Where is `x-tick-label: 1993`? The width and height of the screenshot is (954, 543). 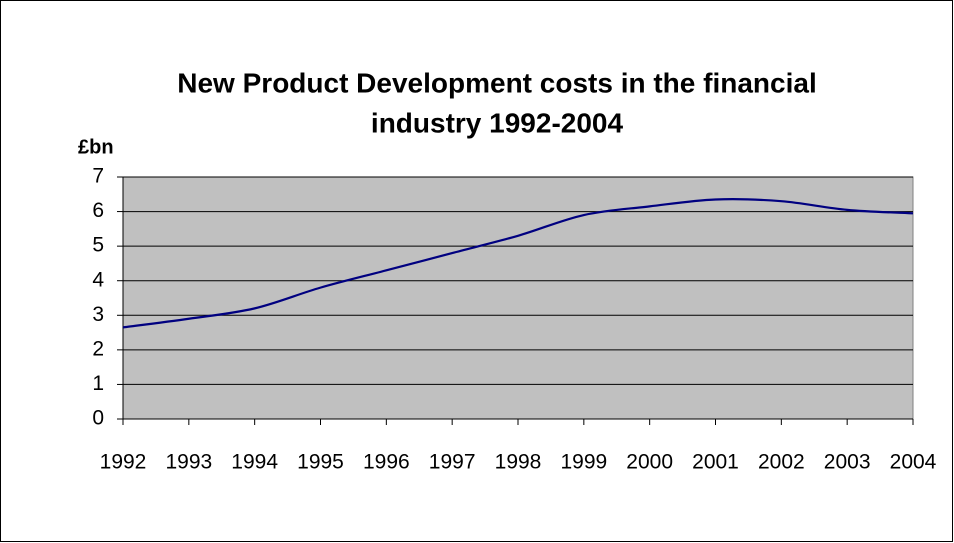 x-tick-label: 1993 is located at coordinates (188, 462).